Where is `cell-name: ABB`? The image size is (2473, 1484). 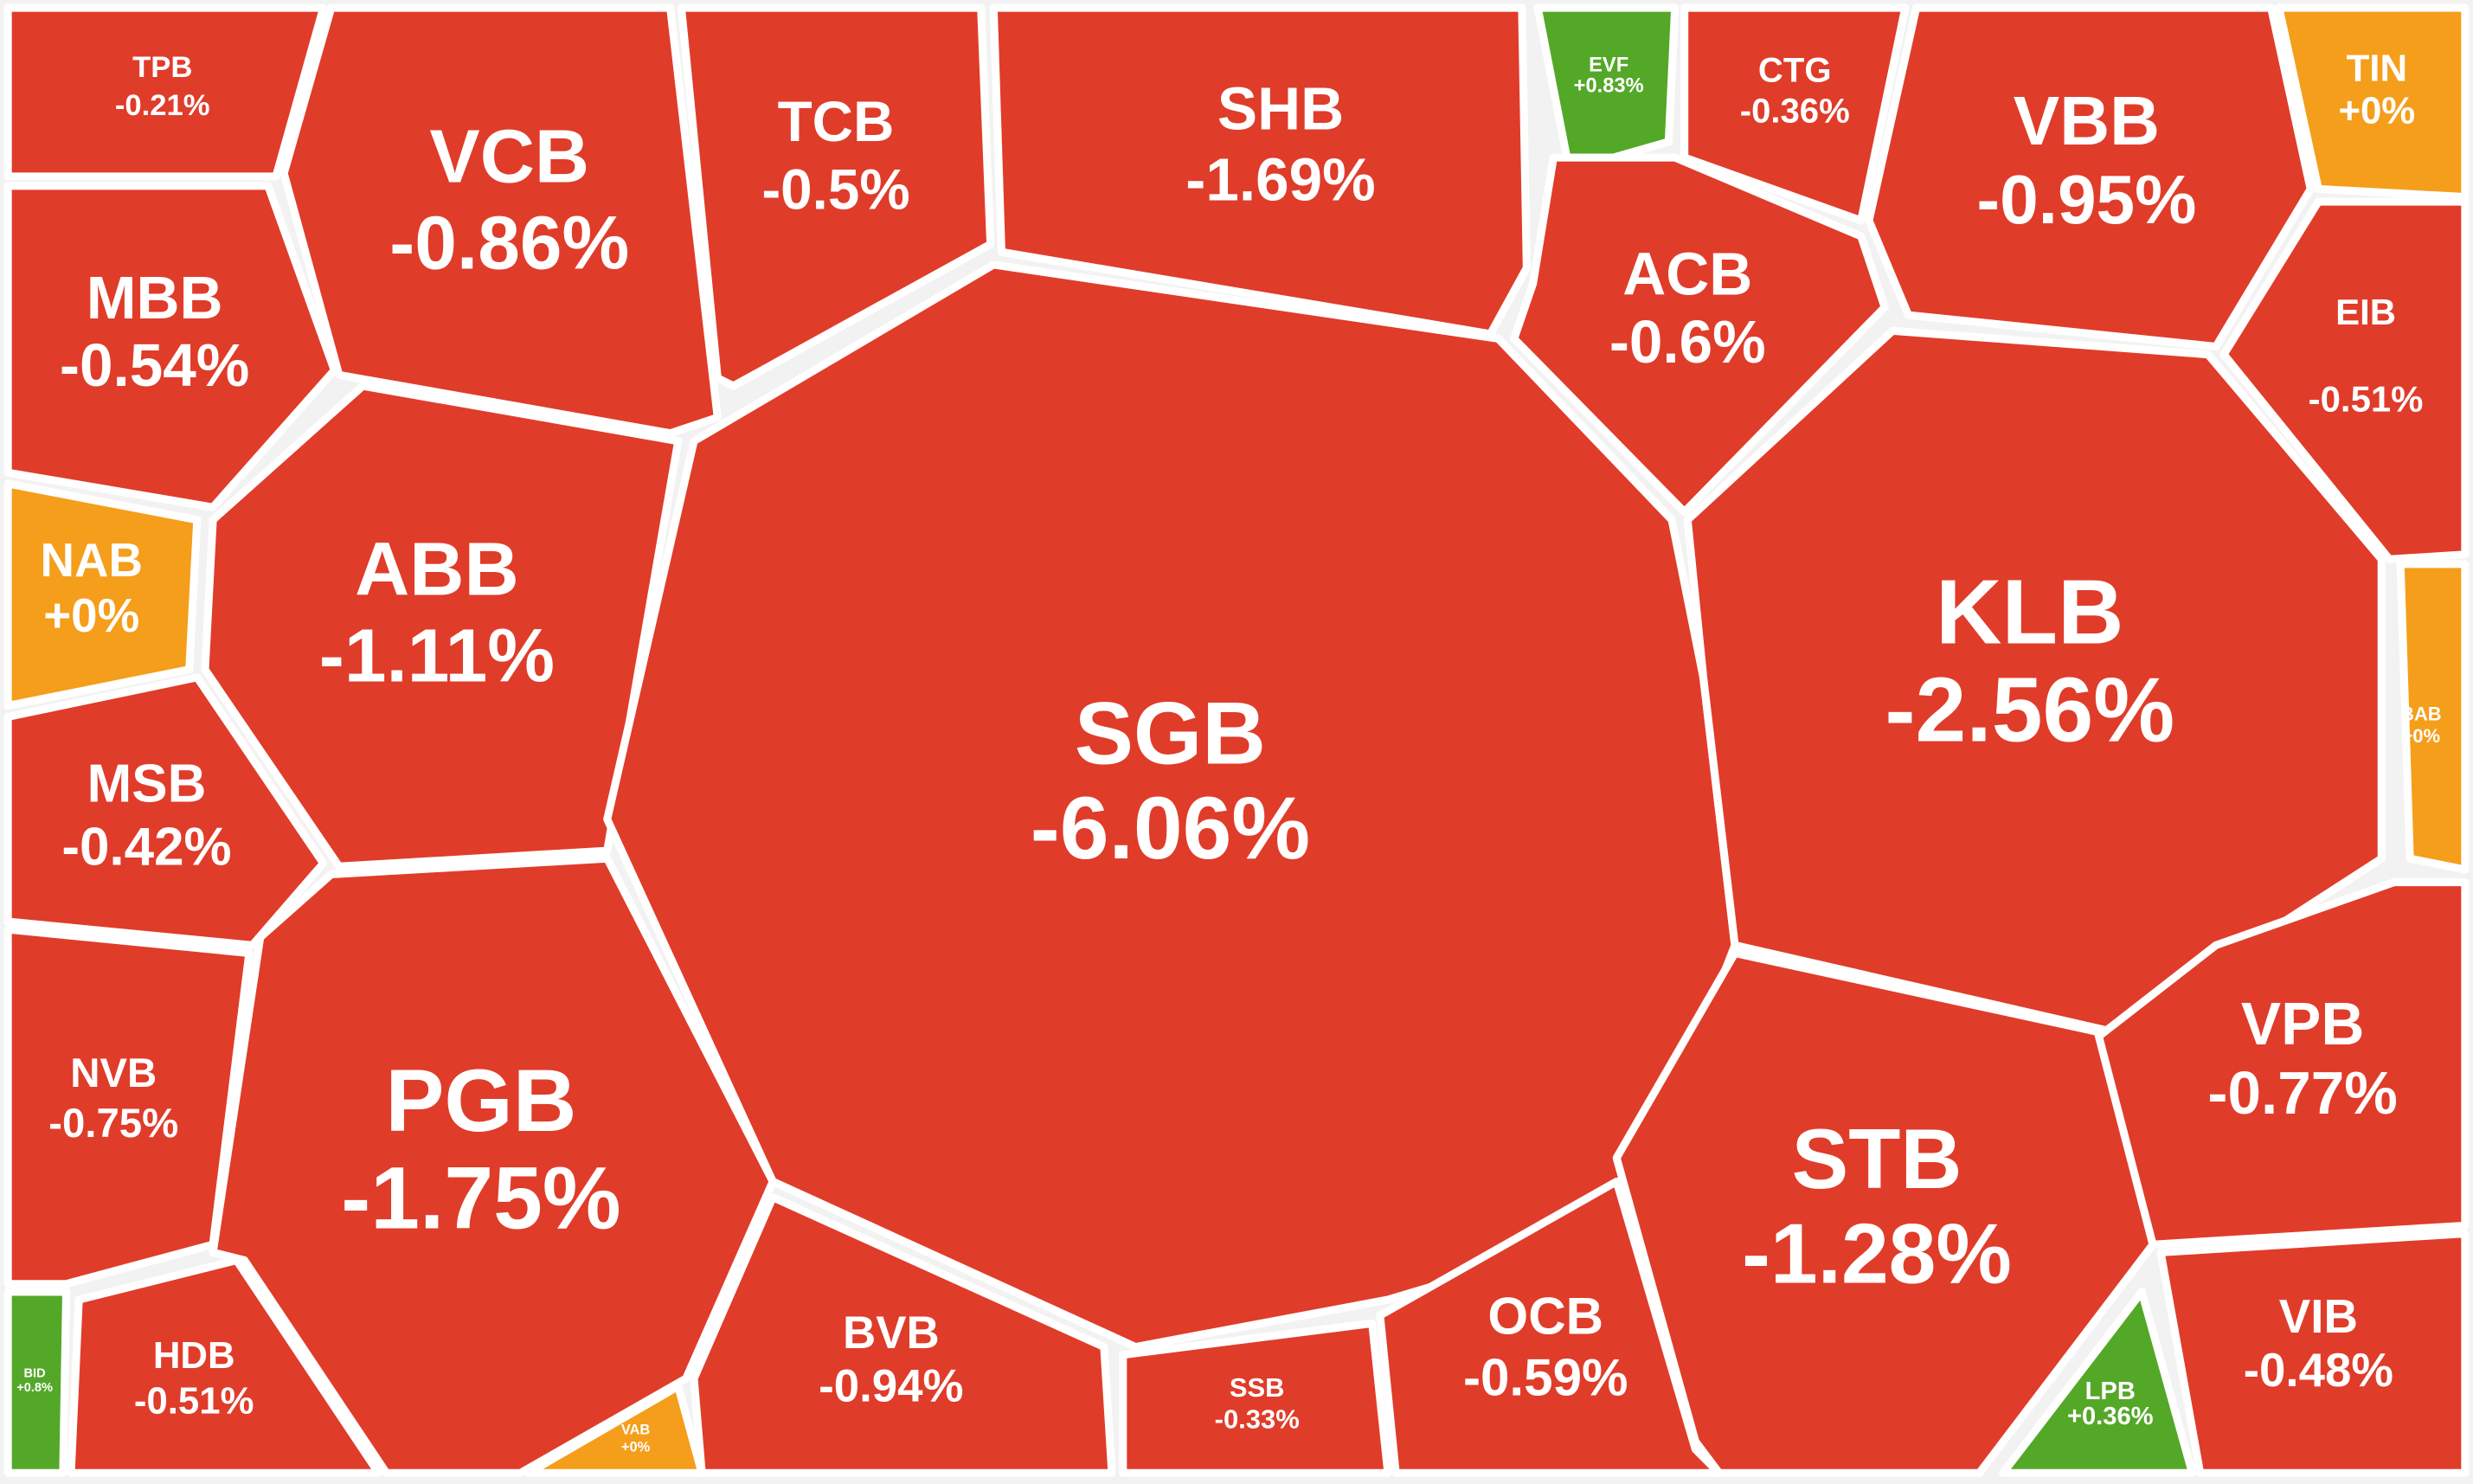
cell-name: ABB is located at coordinates (437, 570).